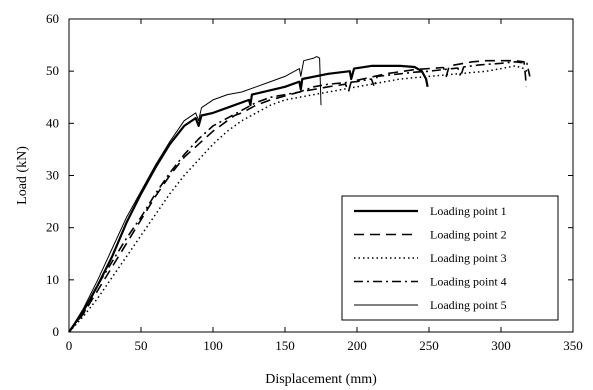 Image resolution: width=593 pixels, height=390 pixels. I want to click on x-tick-label: 300, so click(501, 345).